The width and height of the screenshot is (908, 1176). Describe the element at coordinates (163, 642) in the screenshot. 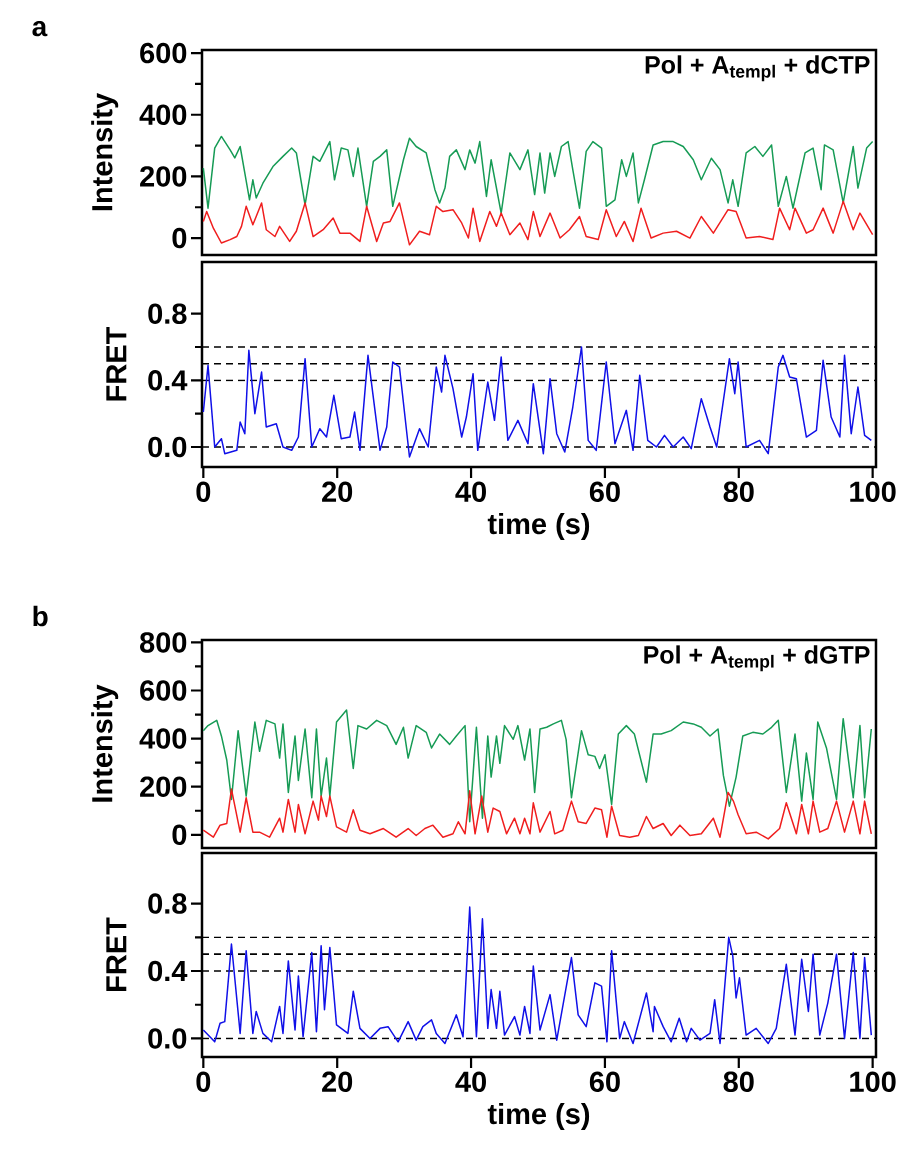

I see `y-tick-label: 800` at that location.